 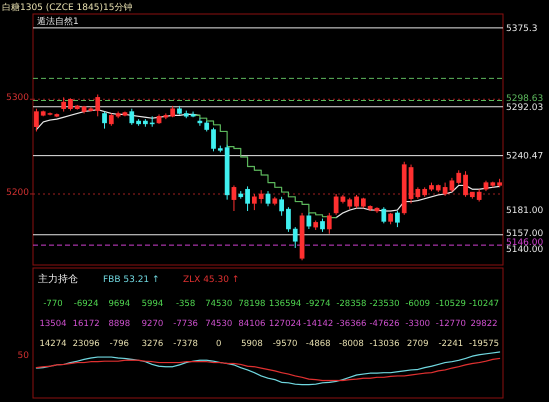 I want to click on text: -3300, so click(x=417, y=324).